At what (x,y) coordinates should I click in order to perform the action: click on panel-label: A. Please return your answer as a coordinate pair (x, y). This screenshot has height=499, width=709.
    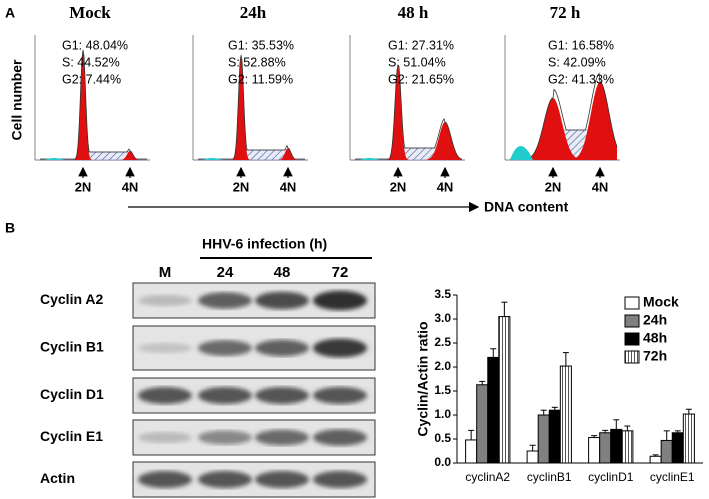
    Looking at the image, I should click on (10, 13).